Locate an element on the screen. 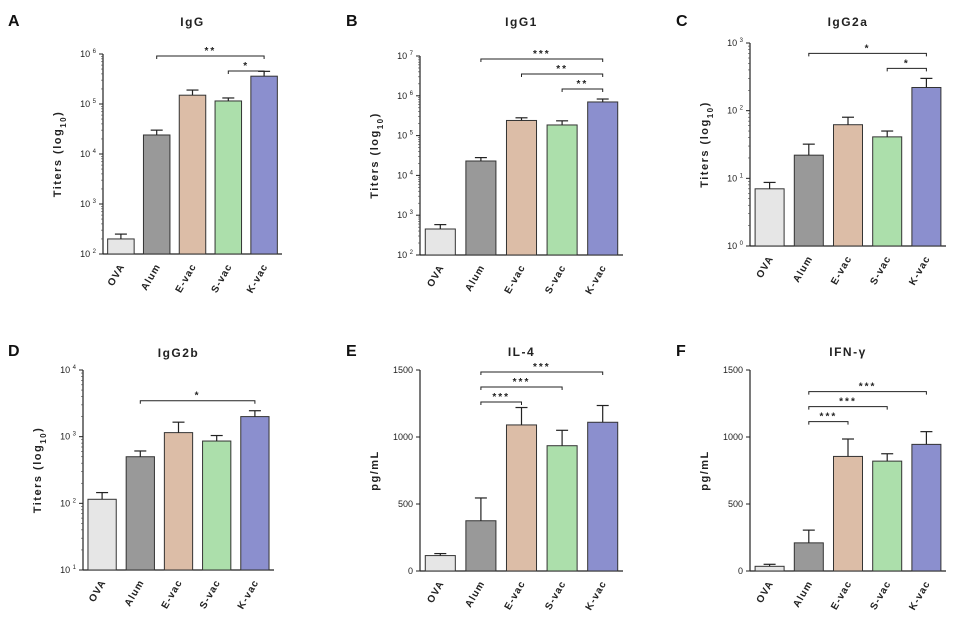 The image size is (957, 626). panel-label: F is located at coordinates (681, 351).